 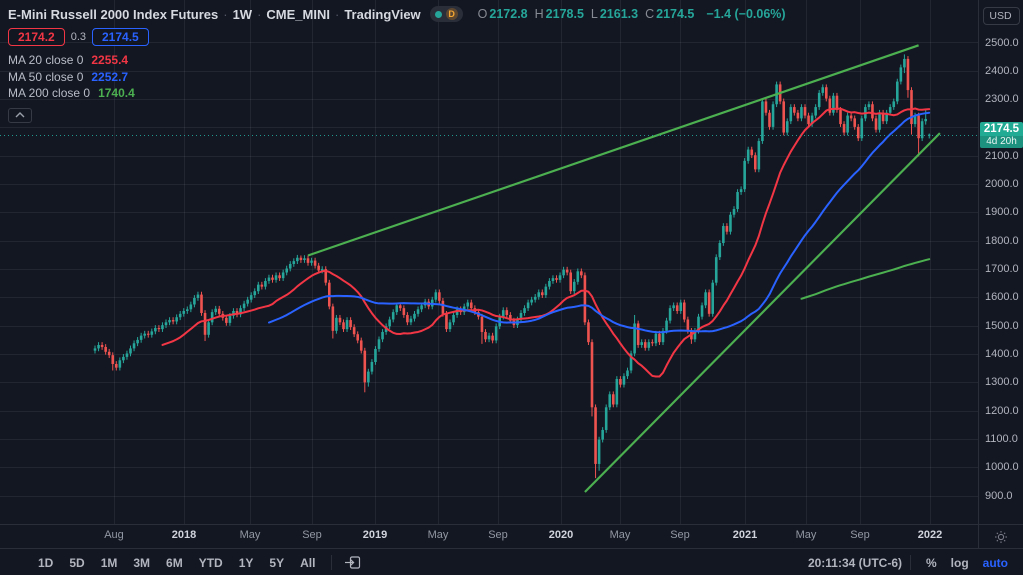 I want to click on range-button-3m: 3M, so click(x=141, y=563).